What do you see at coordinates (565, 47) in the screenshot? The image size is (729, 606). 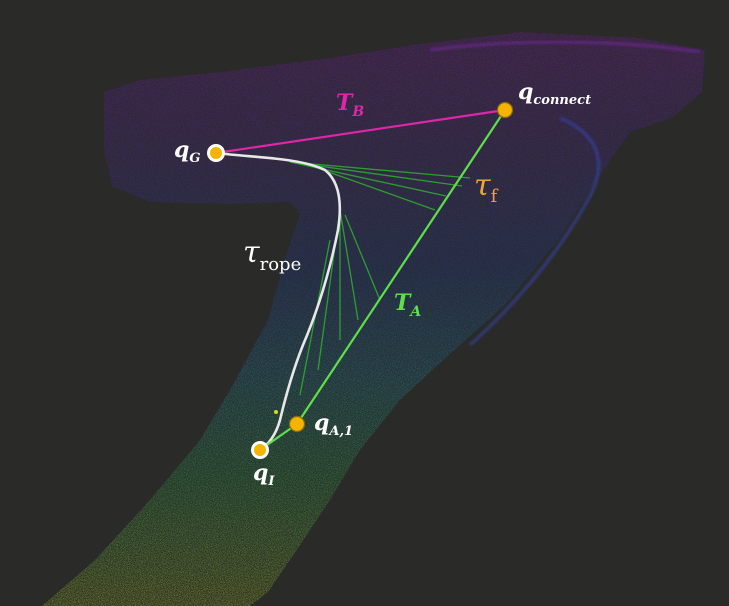 I see `point-cloud-edge-top` at bounding box center [565, 47].